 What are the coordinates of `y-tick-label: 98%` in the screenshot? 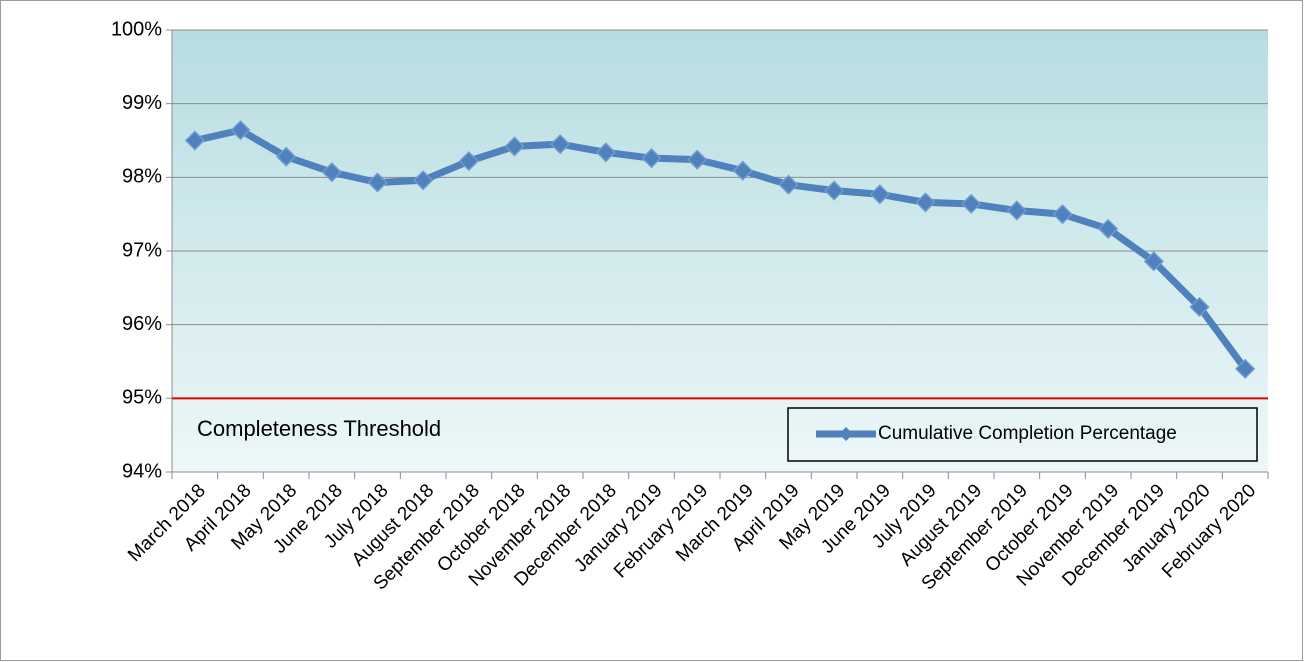 It's located at (142, 177).